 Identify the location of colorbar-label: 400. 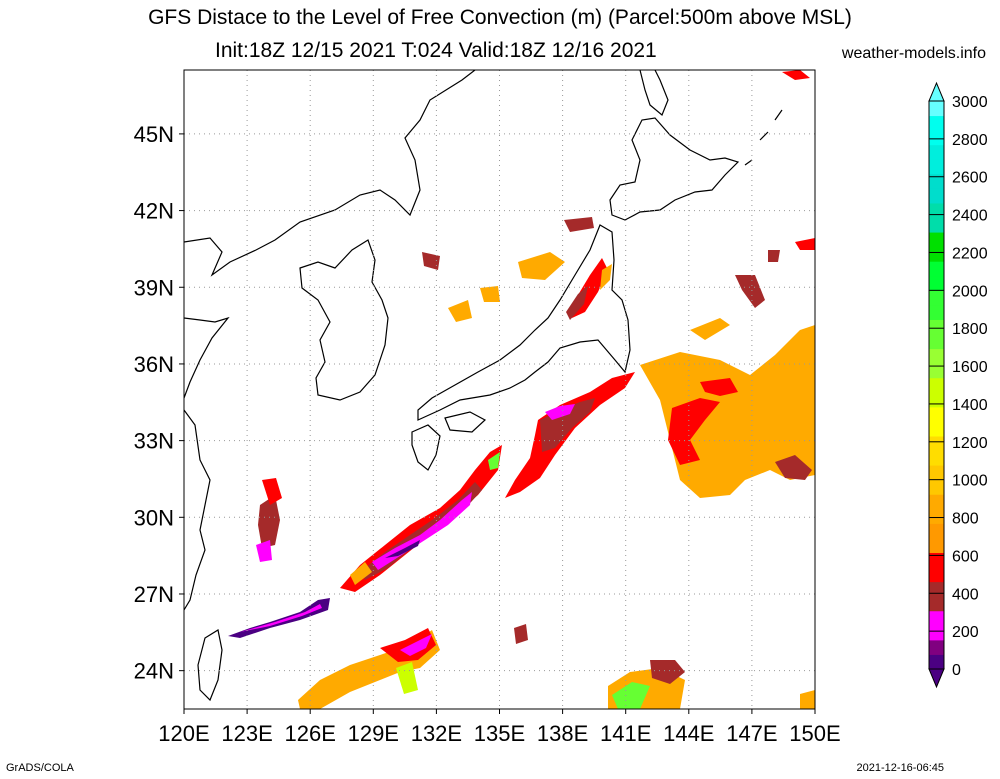
(965, 594).